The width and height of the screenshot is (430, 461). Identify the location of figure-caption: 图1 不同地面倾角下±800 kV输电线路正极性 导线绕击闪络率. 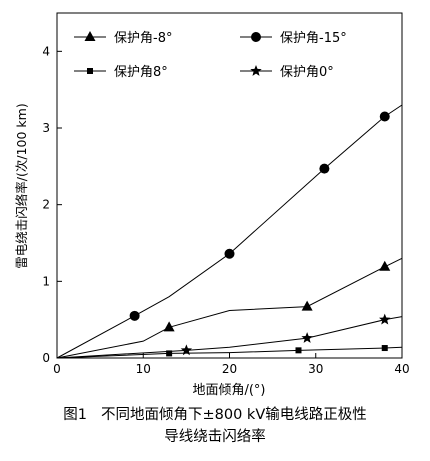
(215, 426).